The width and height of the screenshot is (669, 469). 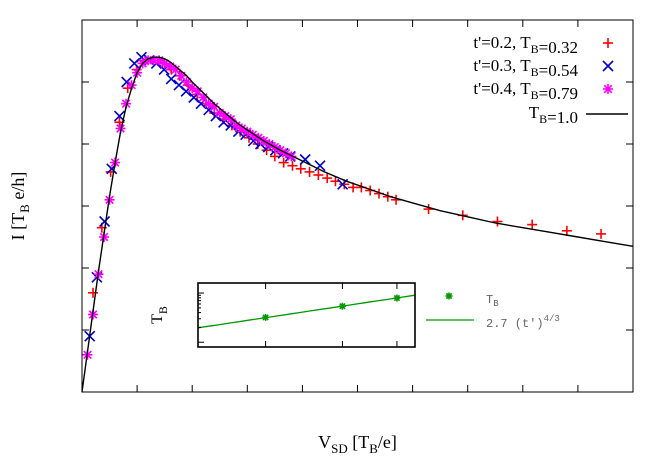 What do you see at coordinates (525, 45) in the screenshot?
I see `legend-label: t'=0.2, TB=0.32` at bounding box center [525, 45].